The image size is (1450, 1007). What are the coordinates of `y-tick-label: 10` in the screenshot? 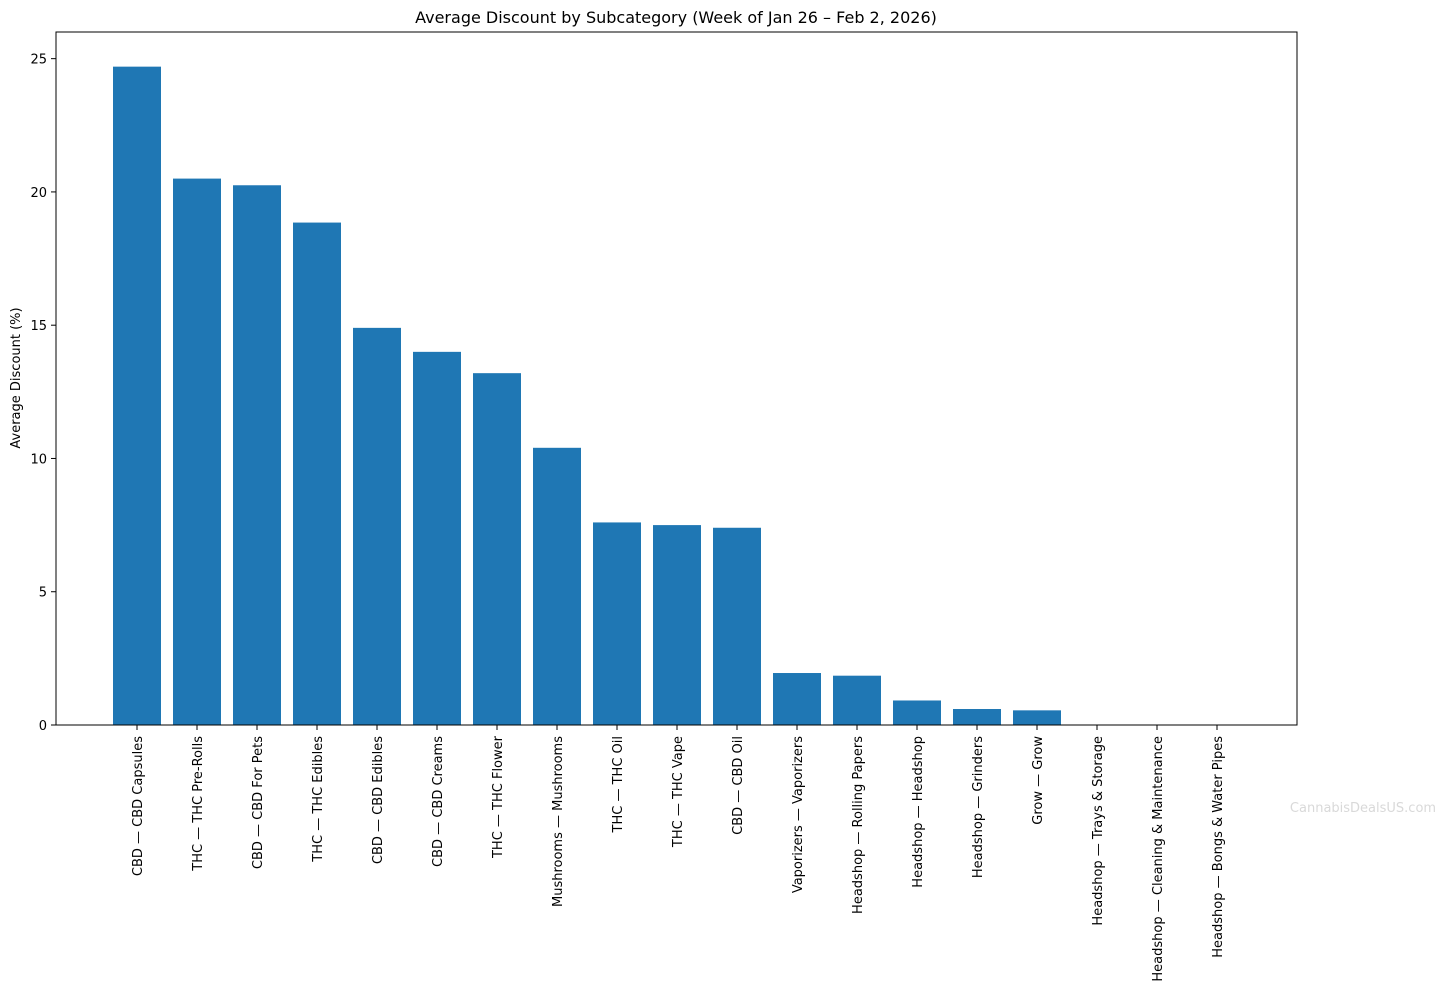 It's located at (38, 459).